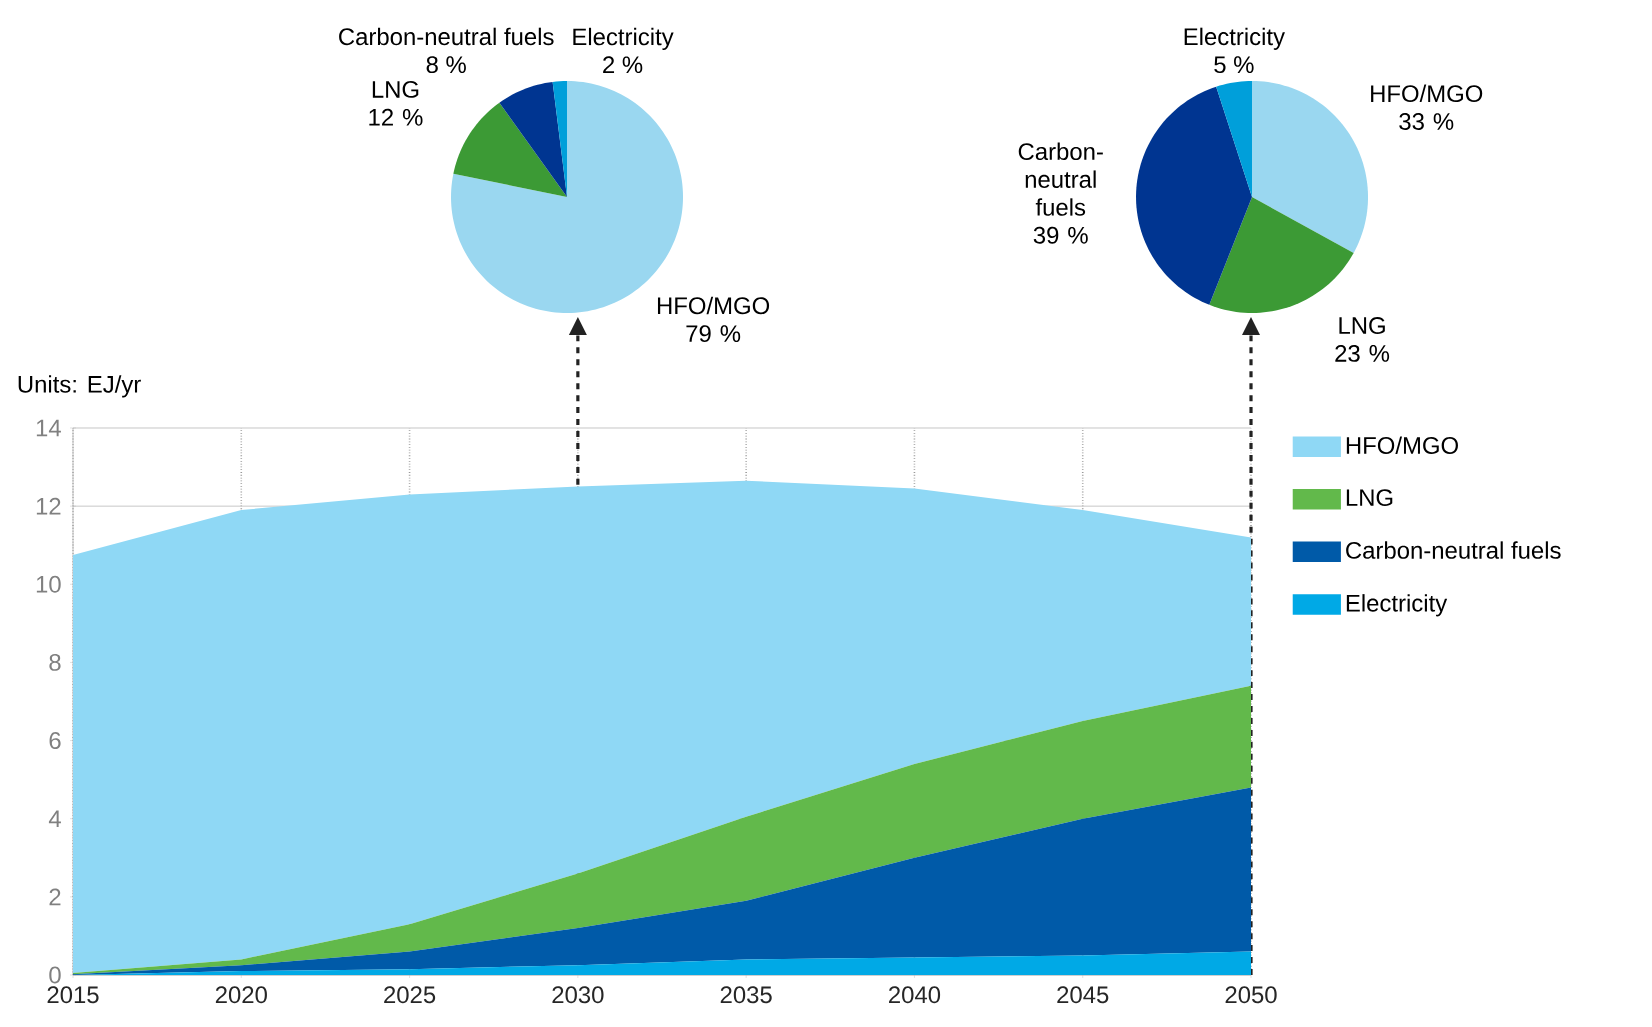 The height and width of the screenshot is (1027, 1652). I want to click on y-tick-label: 2, so click(55, 897).